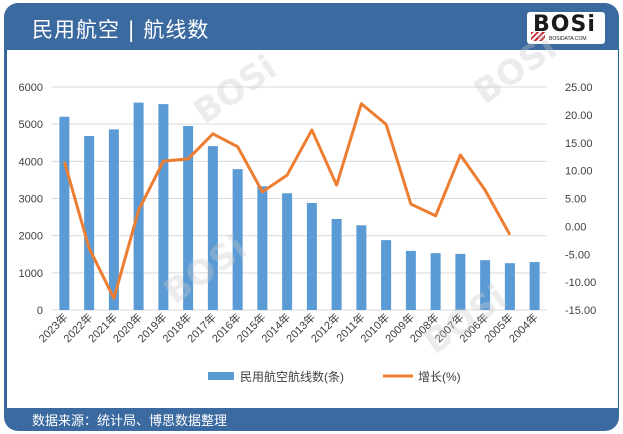  What do you see at coordinates (538, 36) in the screenshot?
I see `logo-stripe-icon` at bounding box center [538, 36].